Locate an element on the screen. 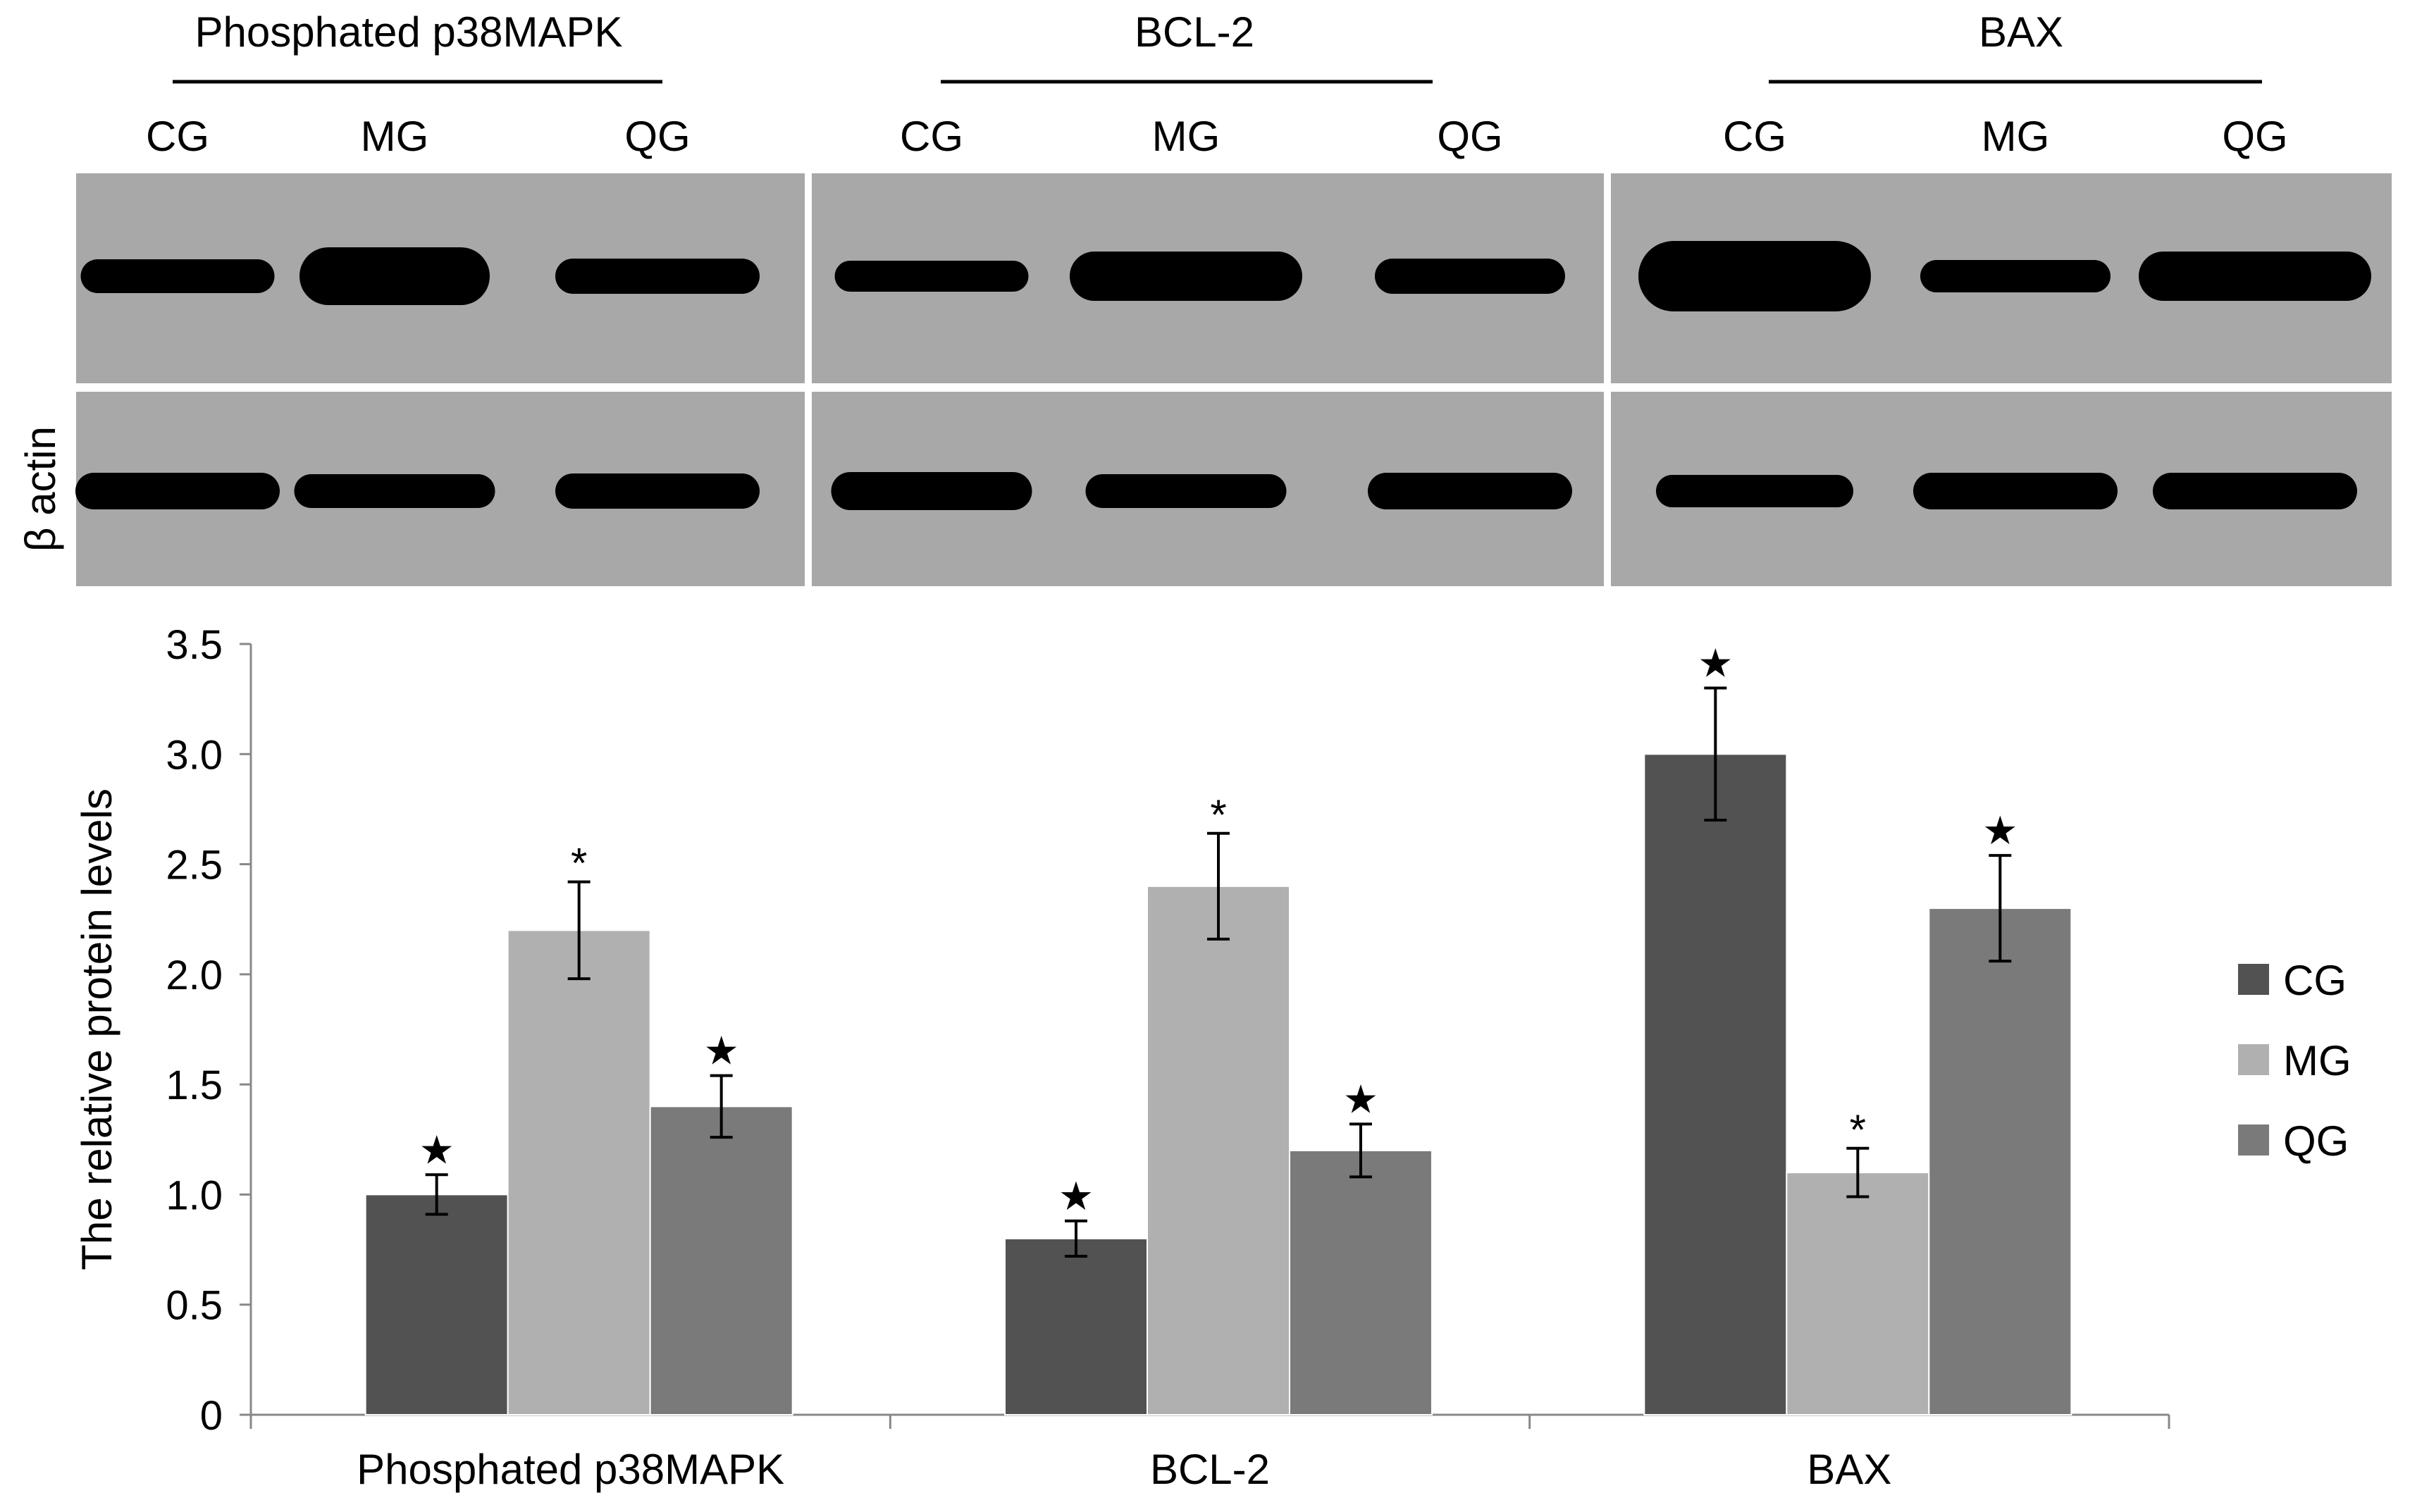  blot-title: BAX is located at coordinates (2021, 32).